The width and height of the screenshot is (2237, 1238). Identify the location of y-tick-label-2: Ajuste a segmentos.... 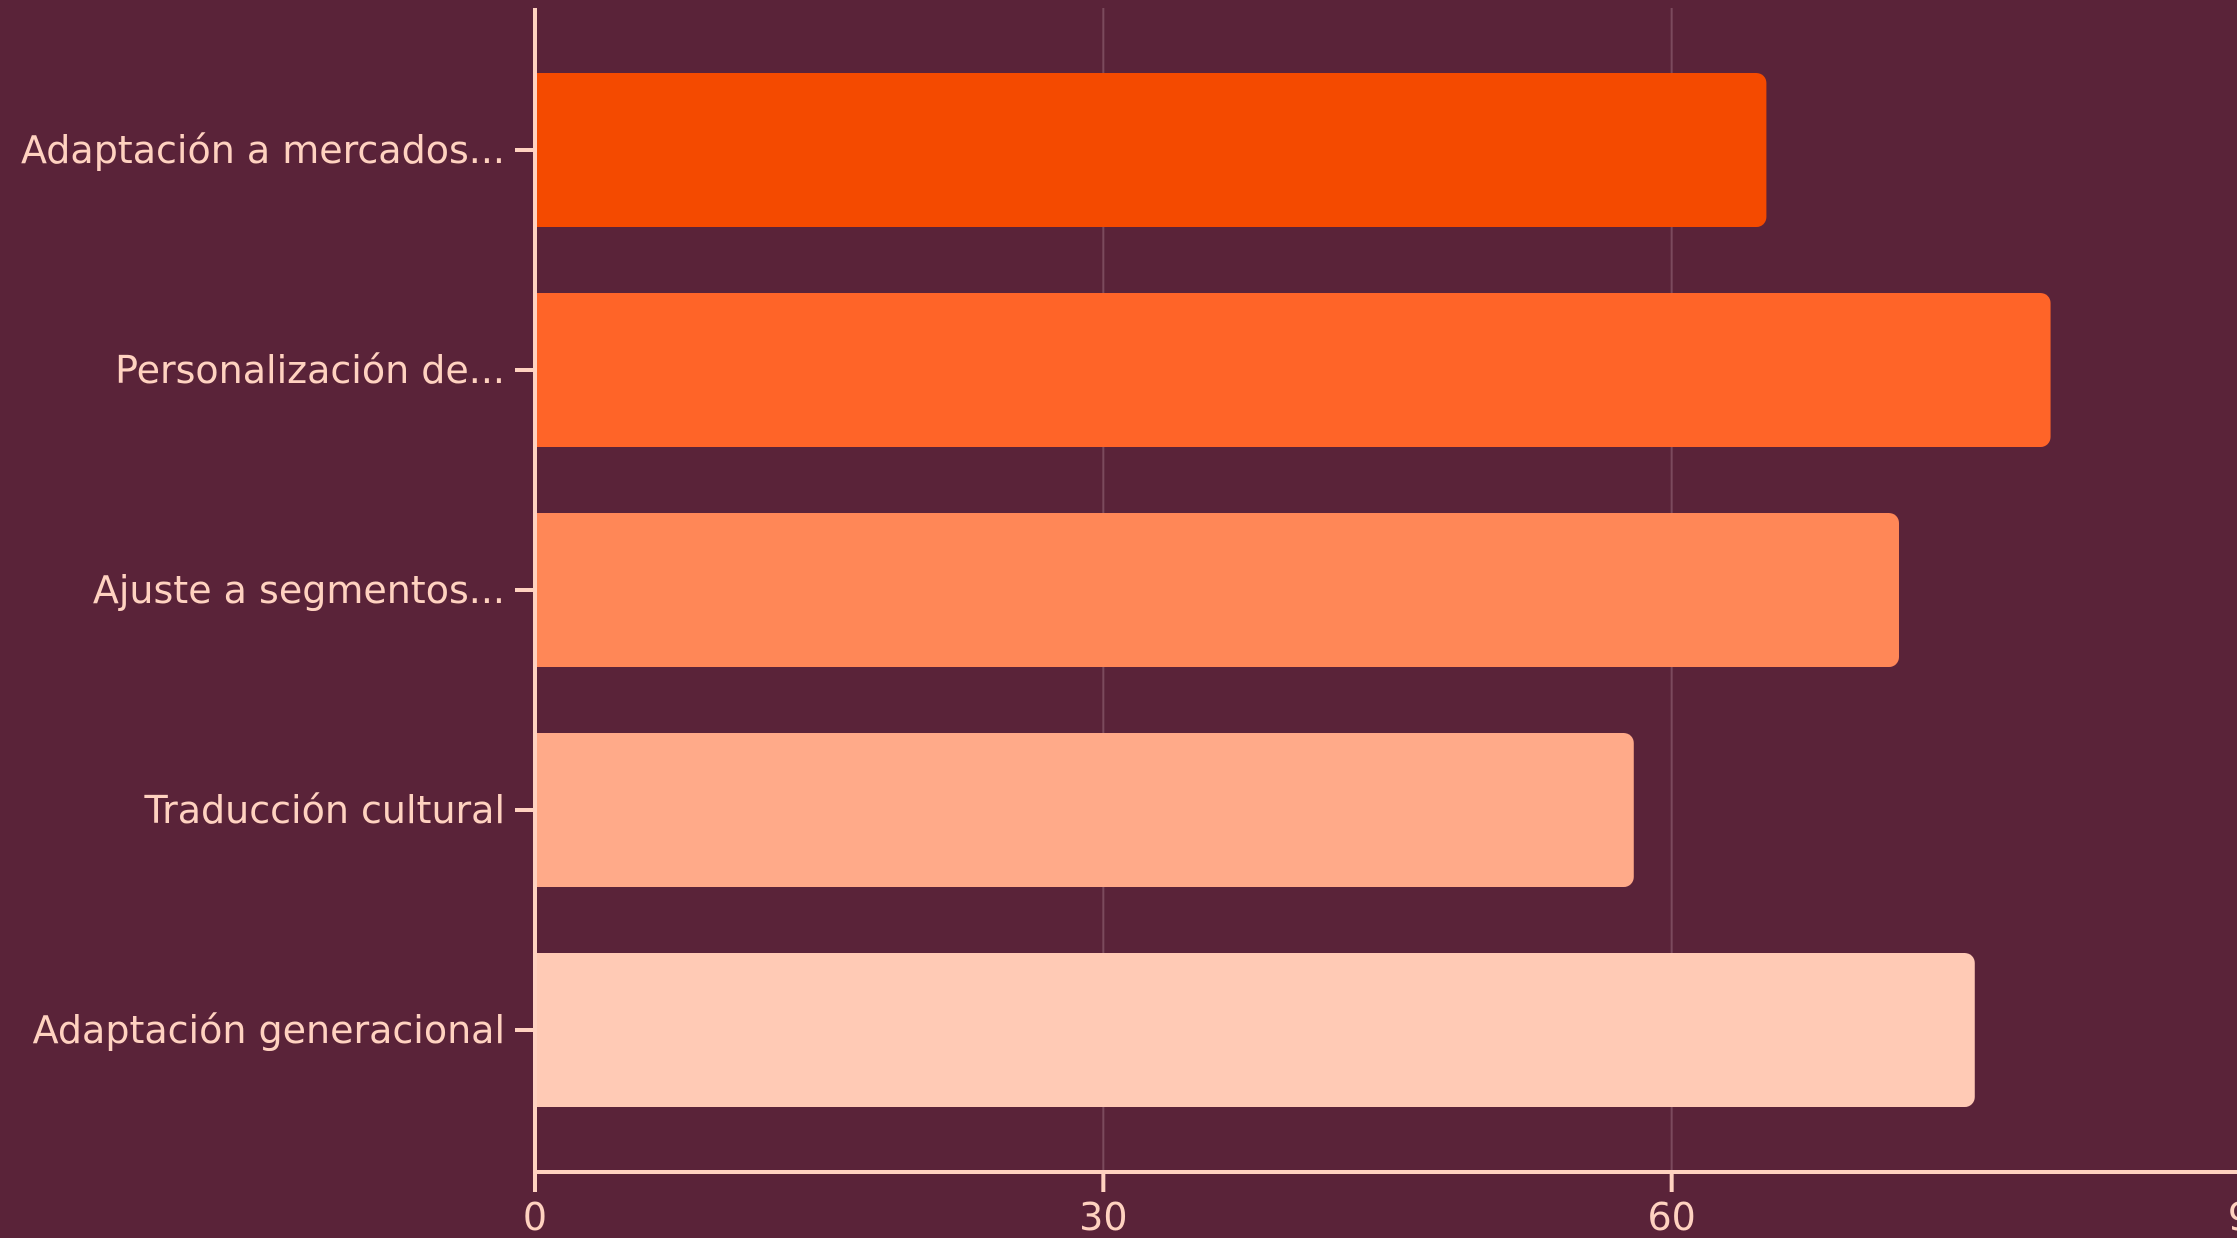
(299, 590).